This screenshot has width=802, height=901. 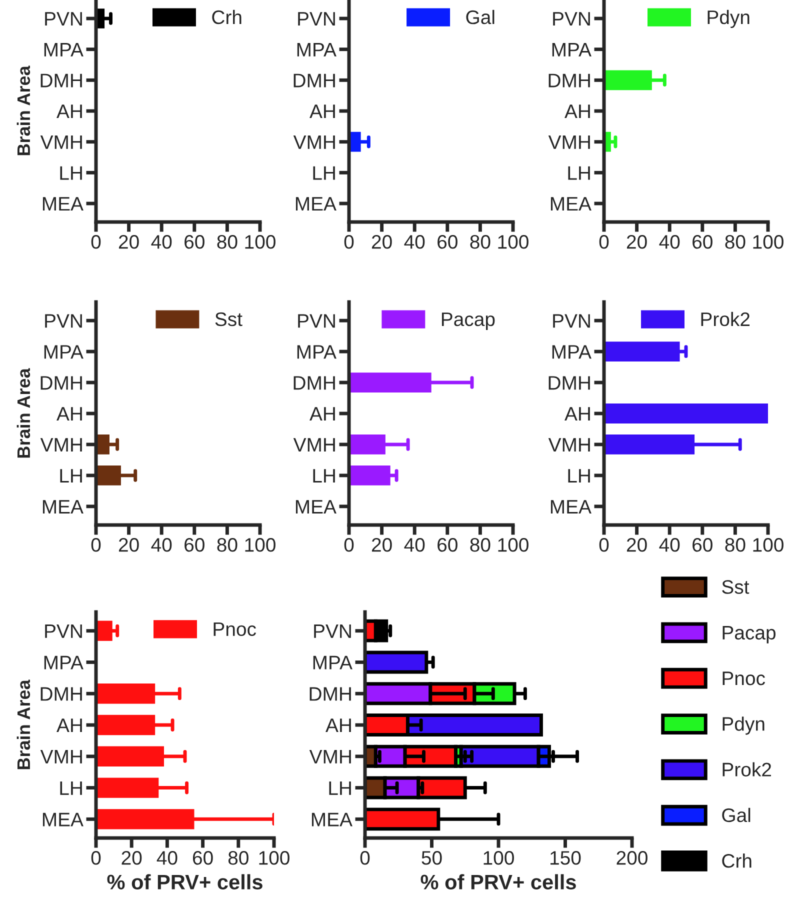 I want to click on x-tick-label: 50, so click(x=432, y=858).